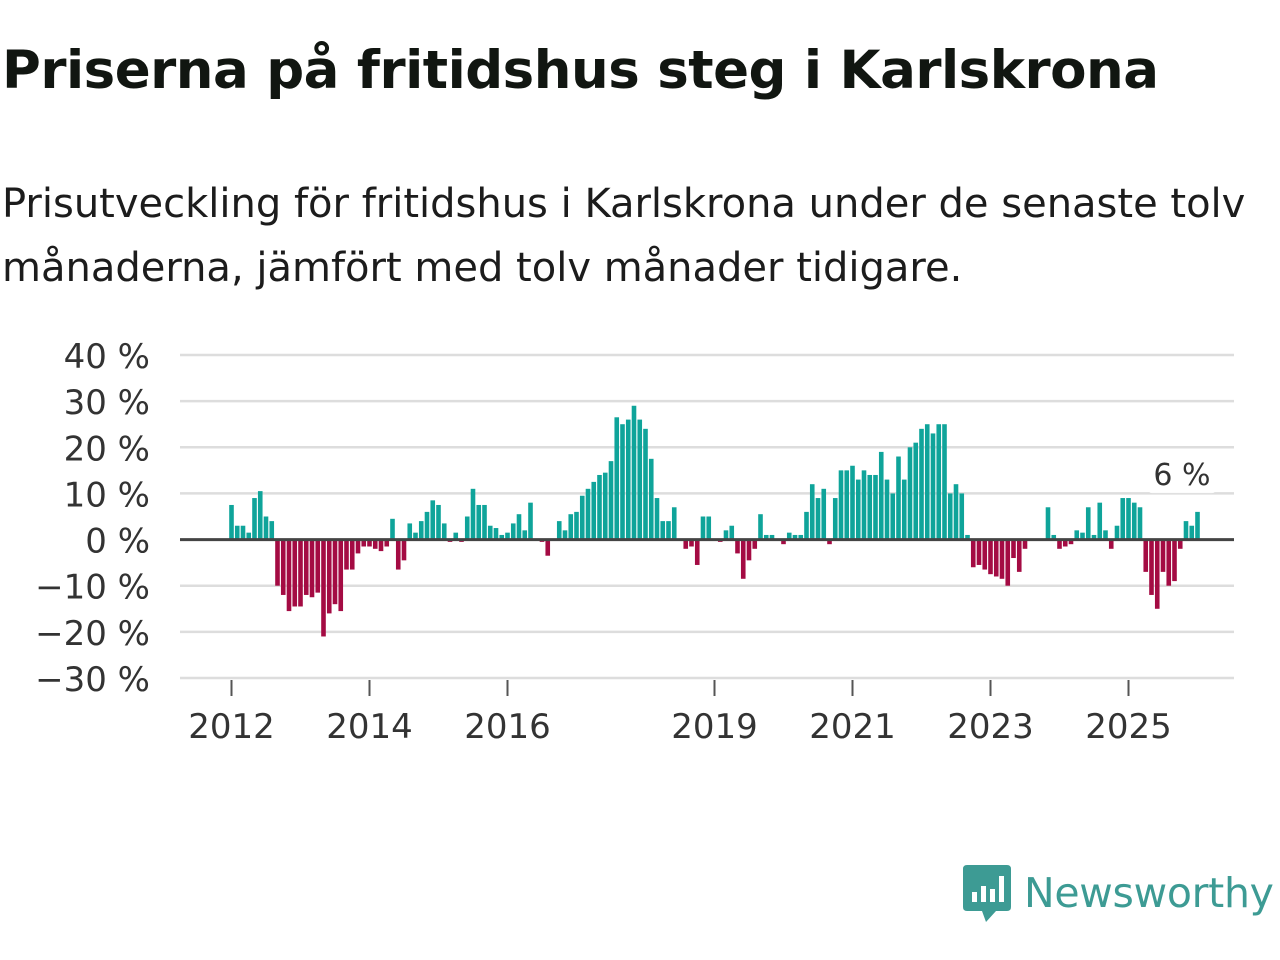 The image size is (1280, 960). I want to click on y-tick-label: −20 %, so click(92, 634).